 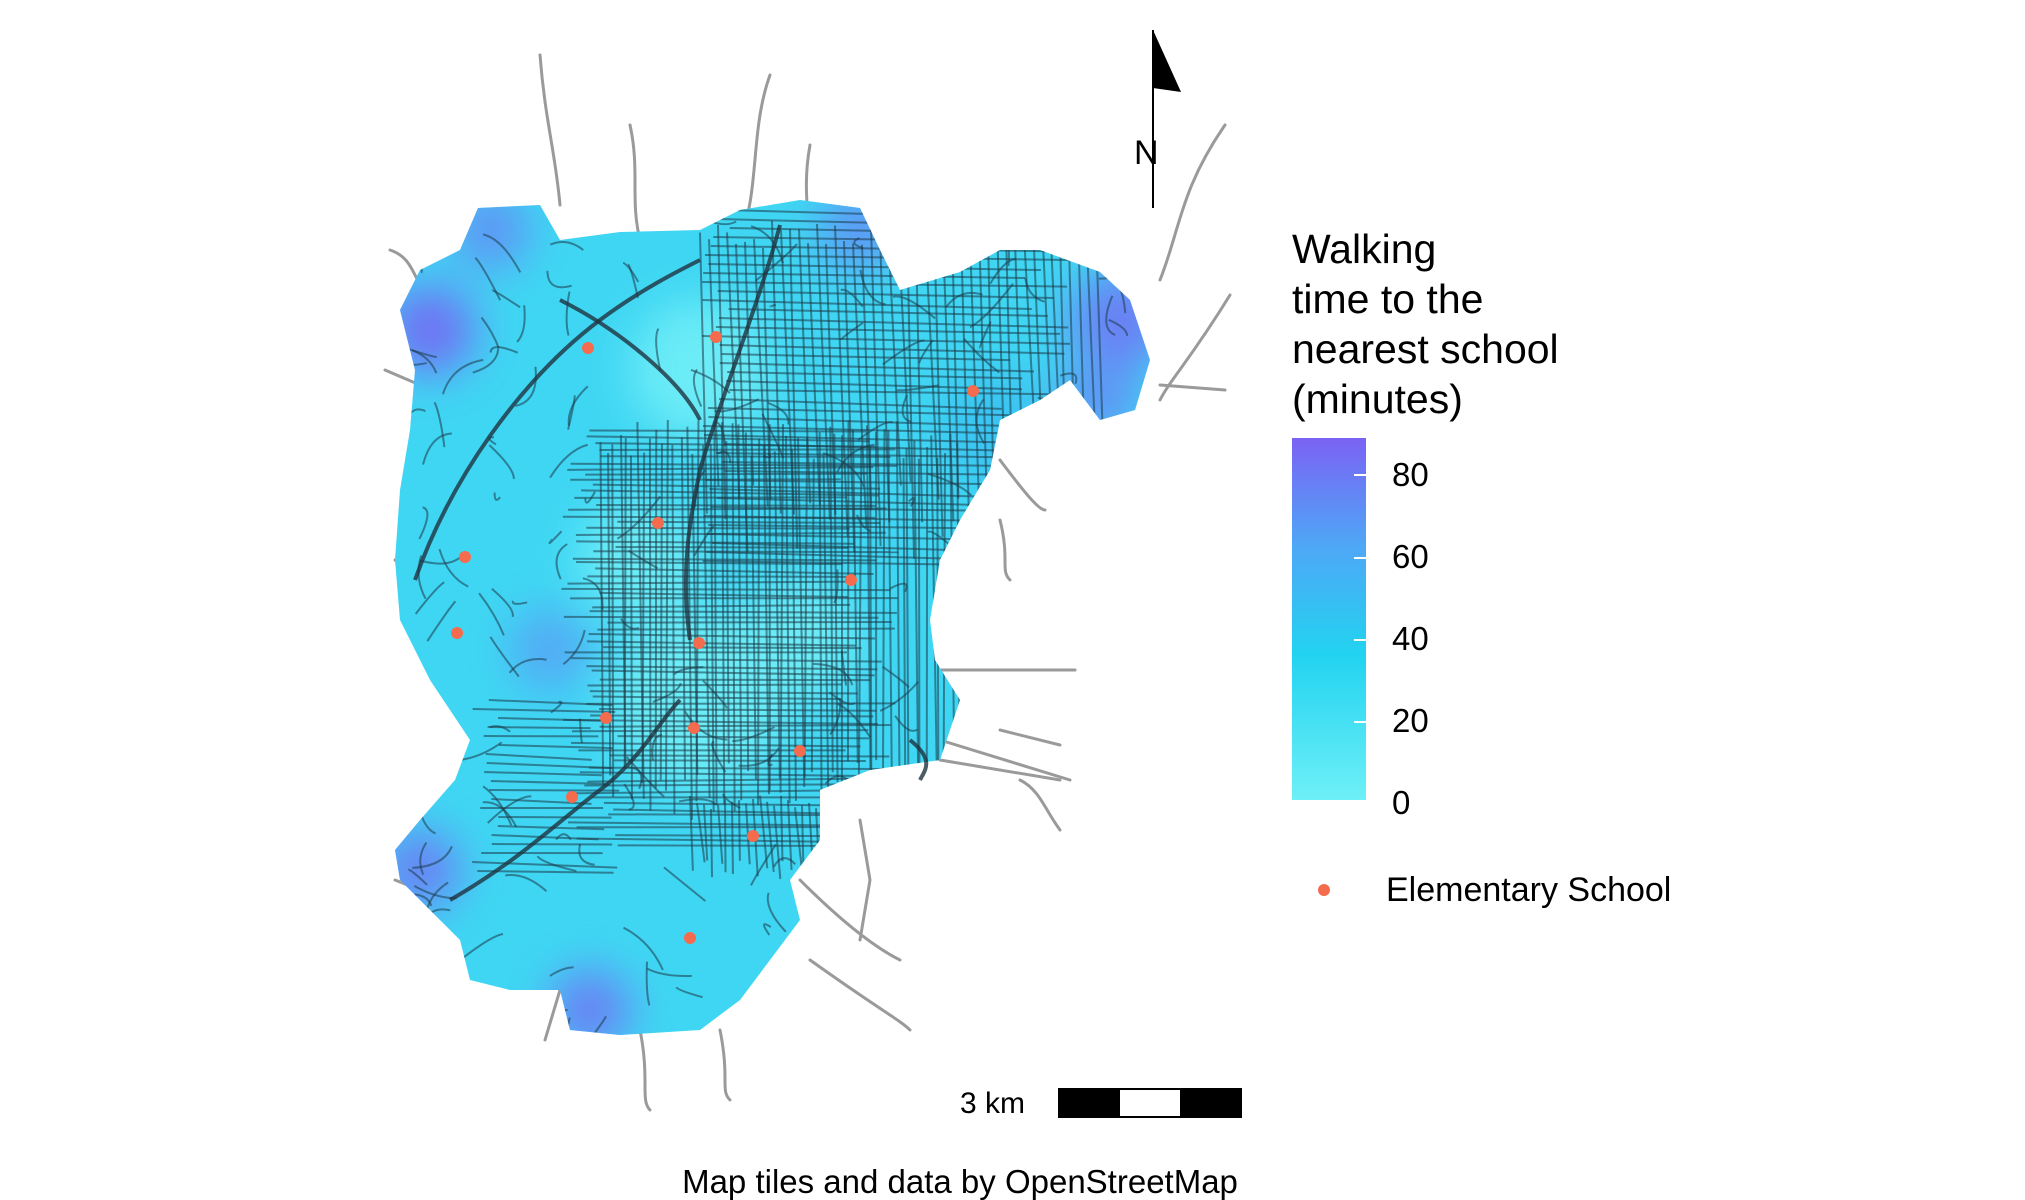 What do you see at coordinates (1364, 249) in the screenshot?
I see `legend-title-line: Walking` at bounding box center [1364, 249].